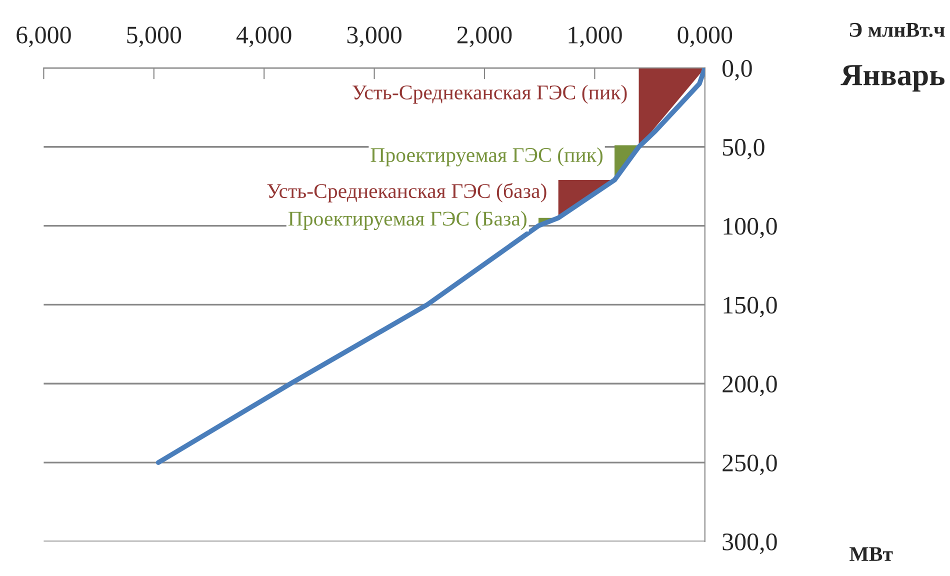  Describe the element at coordinates (749, 465) in the screenshot. I see `y-tick-label: 250,0` at that location.